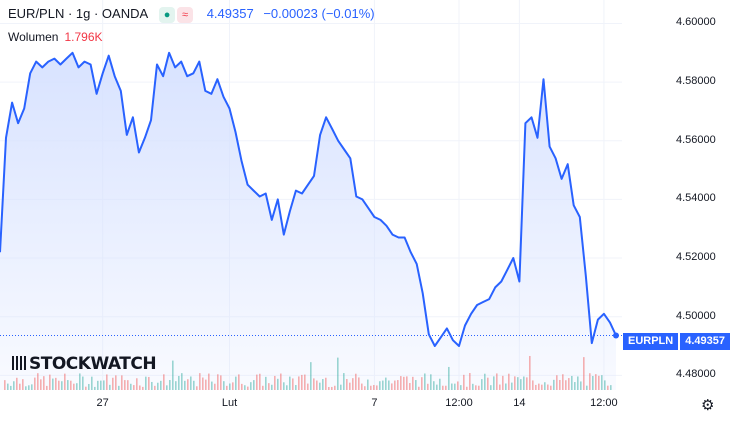 The width and height of the screenshot is (742, 421). I want to click on last-price: 4.49357, so click(230, 13).